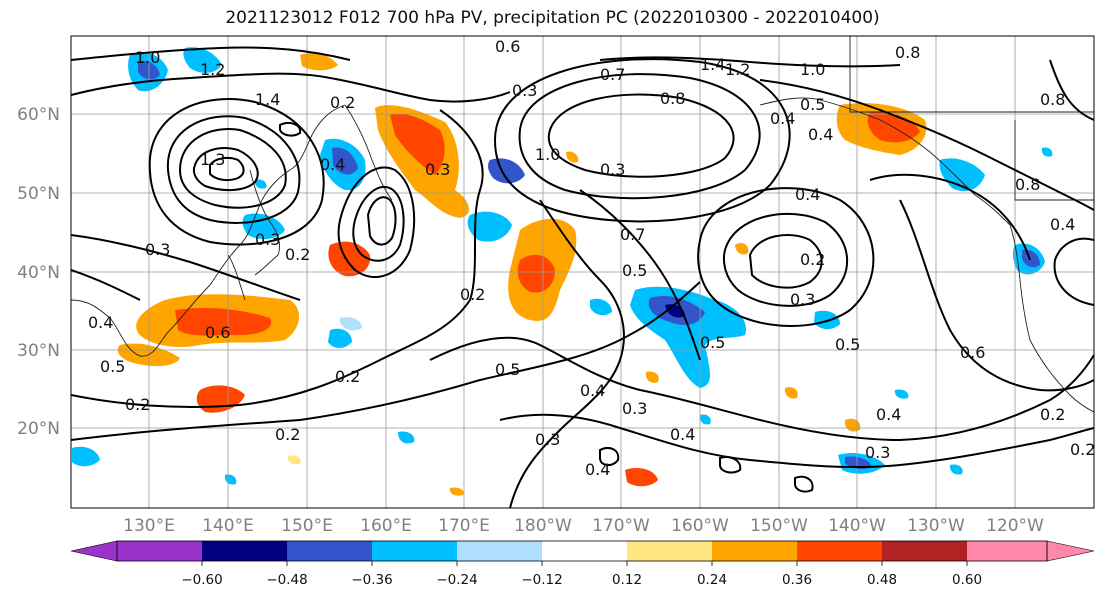 This screenshot has height=601, width=1105. Describe the element at coordinates (543, 526) in the screenshot. I see `longitude-label: 180°W` at that location.